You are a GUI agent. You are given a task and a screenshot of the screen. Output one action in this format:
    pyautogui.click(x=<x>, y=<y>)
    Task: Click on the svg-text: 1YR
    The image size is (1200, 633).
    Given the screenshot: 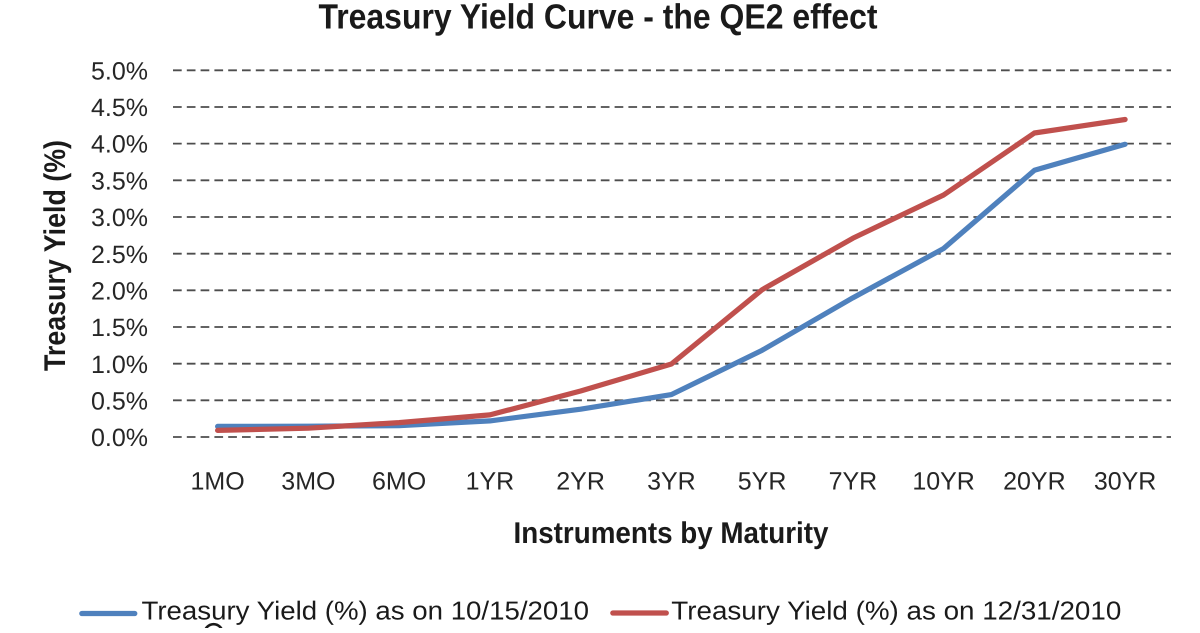 What is the action you would take?
    pyautogui.click(x=490, y=482)
    